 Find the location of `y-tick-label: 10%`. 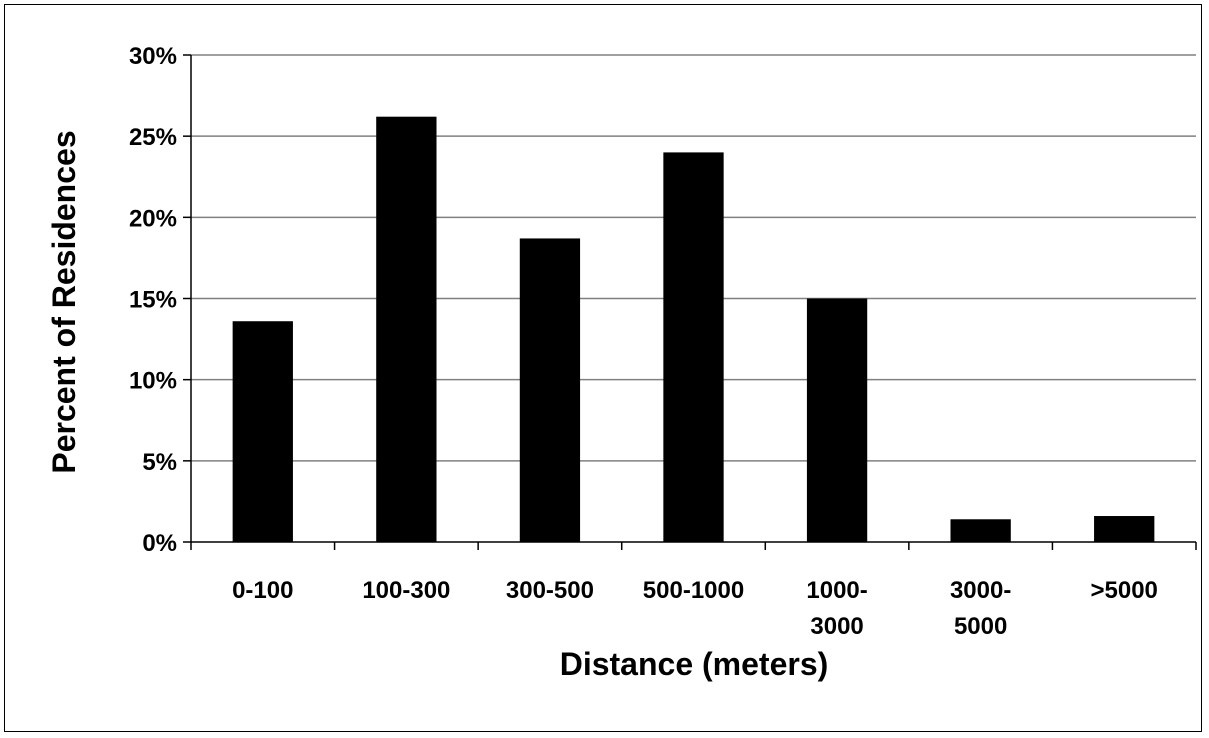

y-tick-label: 10% is located at coordinates (153, 381).